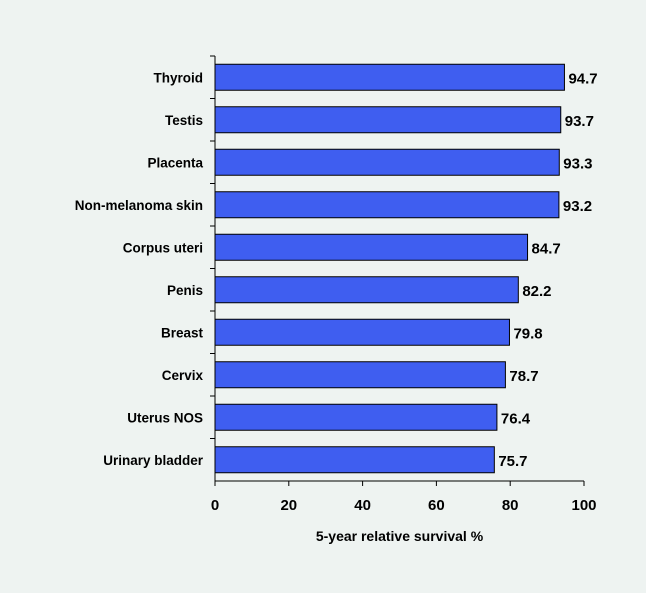 This screenshot has height=593, width=646. What do you see at coordinates (583, 505) in the screenshot?
I see `x-tick-label-100: 100` at bounding box center [583, 505].